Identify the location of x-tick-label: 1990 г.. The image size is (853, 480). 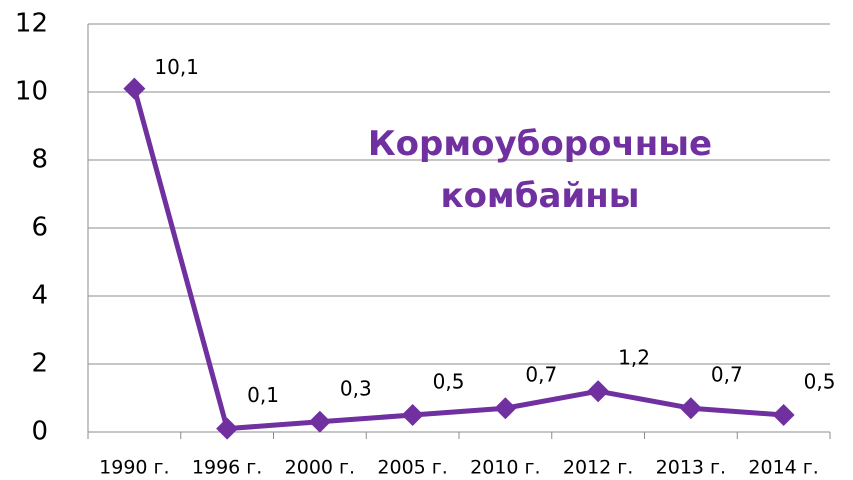
(134, 468).